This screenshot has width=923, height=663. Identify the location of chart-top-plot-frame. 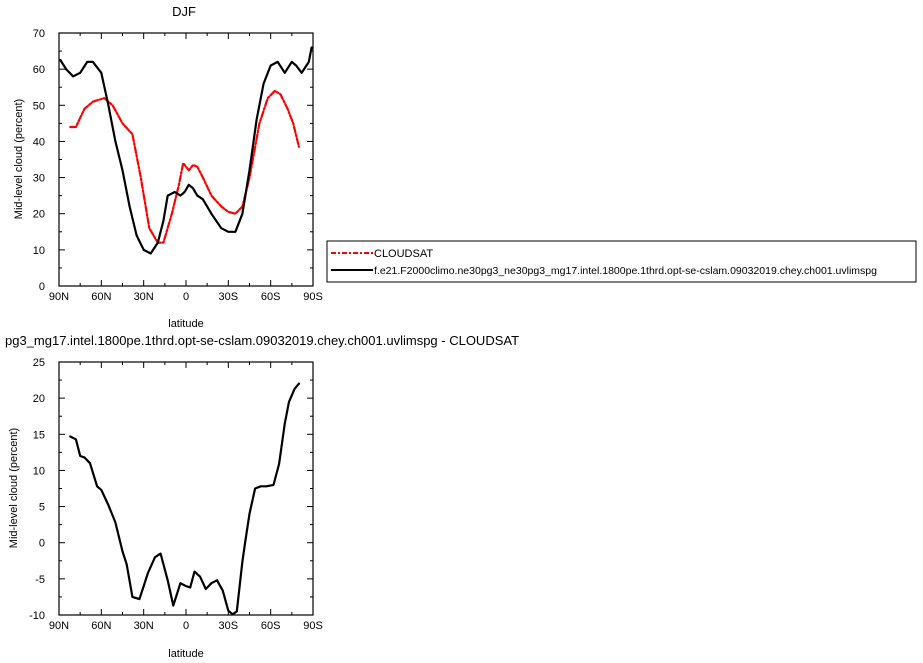
(186, 159).